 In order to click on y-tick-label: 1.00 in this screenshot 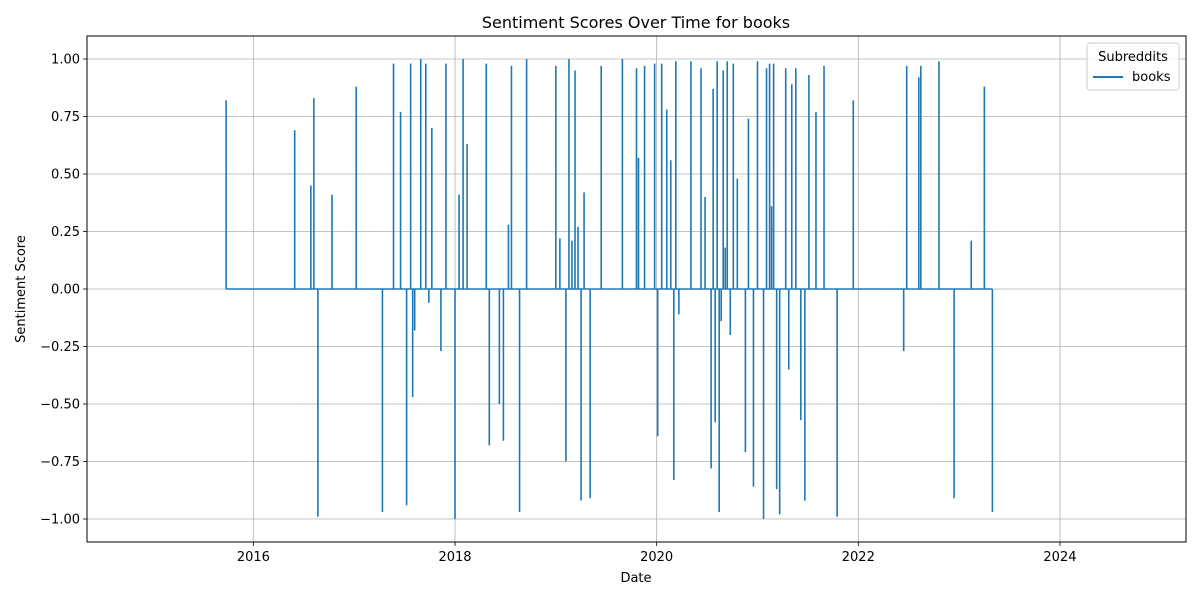, I will do `click(65, 60)`.